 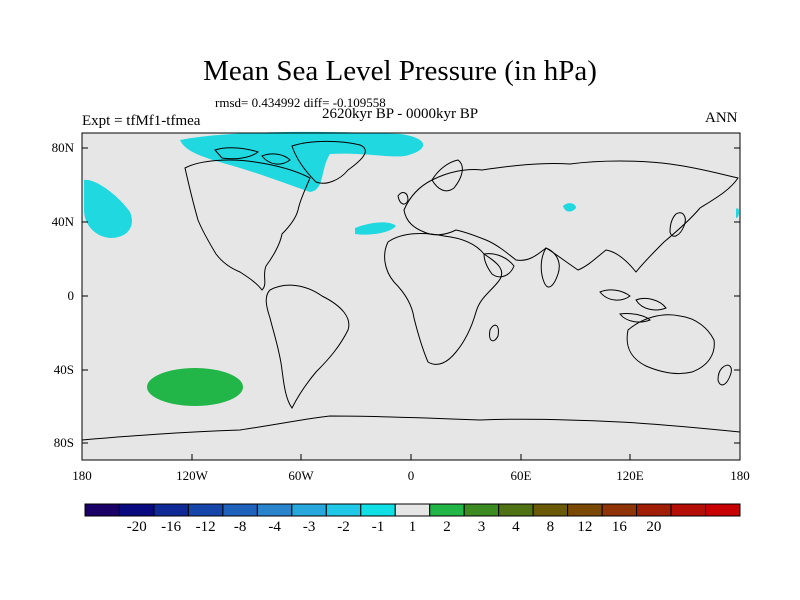 What do you see at coordinates (252, 156) in the screenshot?
I see `coastline-arctic-islands` at bounding box center [252, 156].